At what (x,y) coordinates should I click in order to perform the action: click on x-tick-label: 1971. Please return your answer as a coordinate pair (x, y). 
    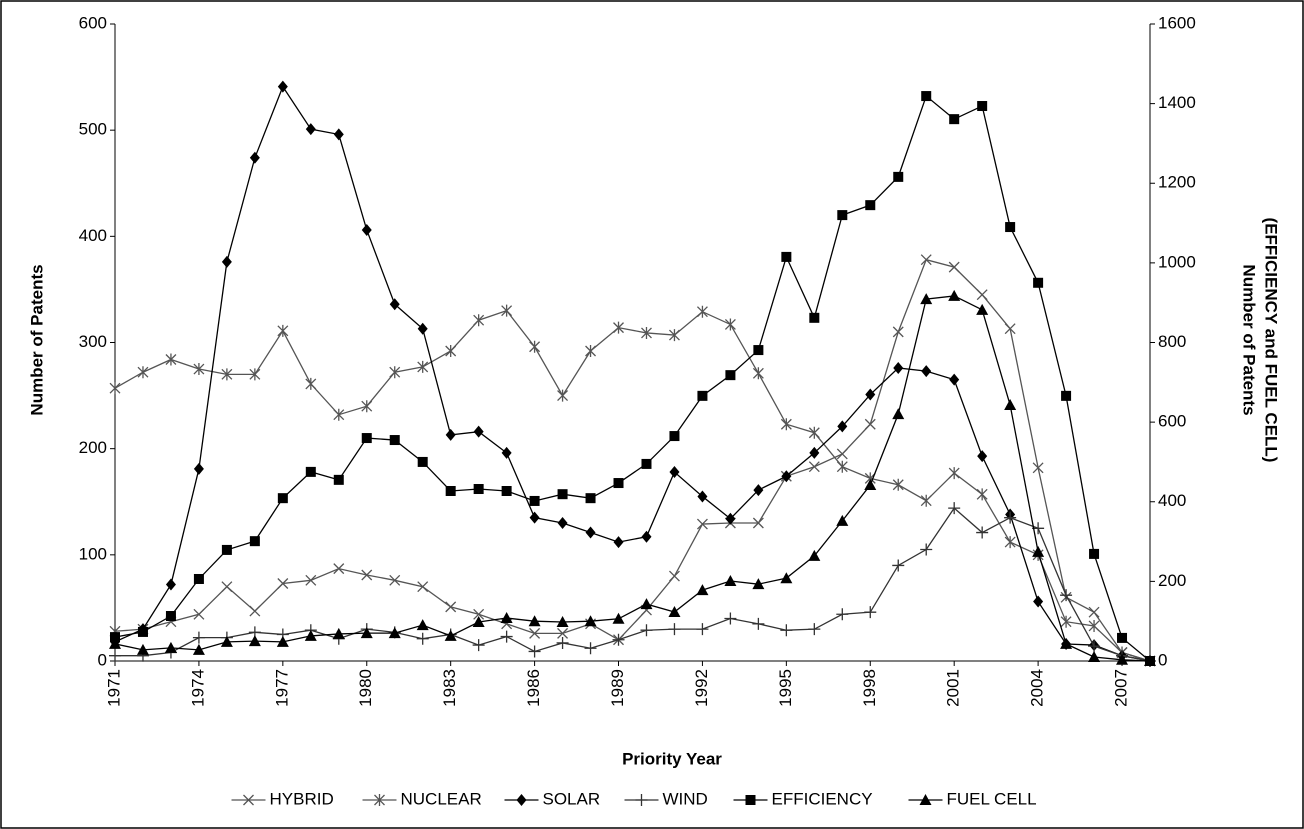
    Looking at the image, I should click on (113, 688).